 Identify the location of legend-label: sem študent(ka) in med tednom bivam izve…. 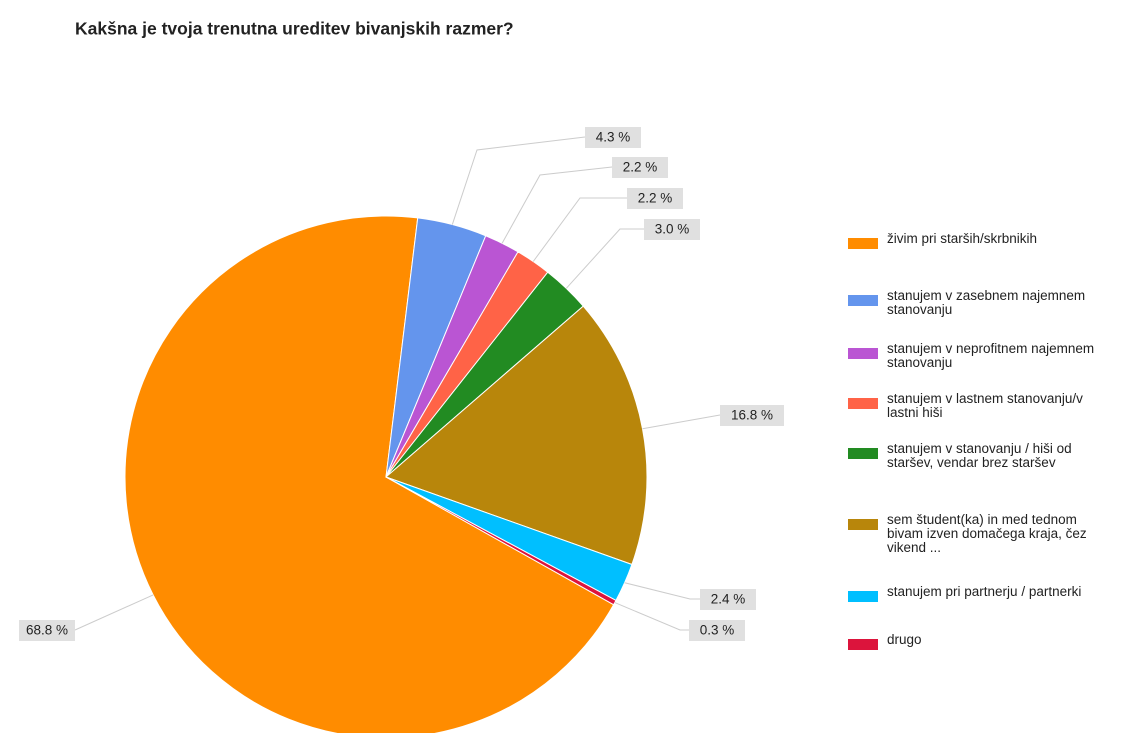
(987, 533).